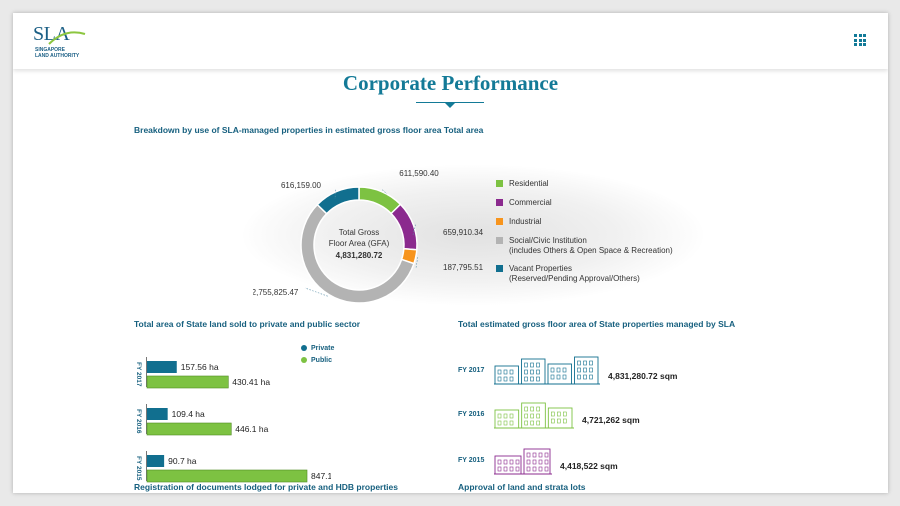 This screenshot has height=506, width=900. What do you see at coordinates (540, 268) in the screenshot?
I see `legend-label: Vacant Properties` at bounding box center [540, 268].